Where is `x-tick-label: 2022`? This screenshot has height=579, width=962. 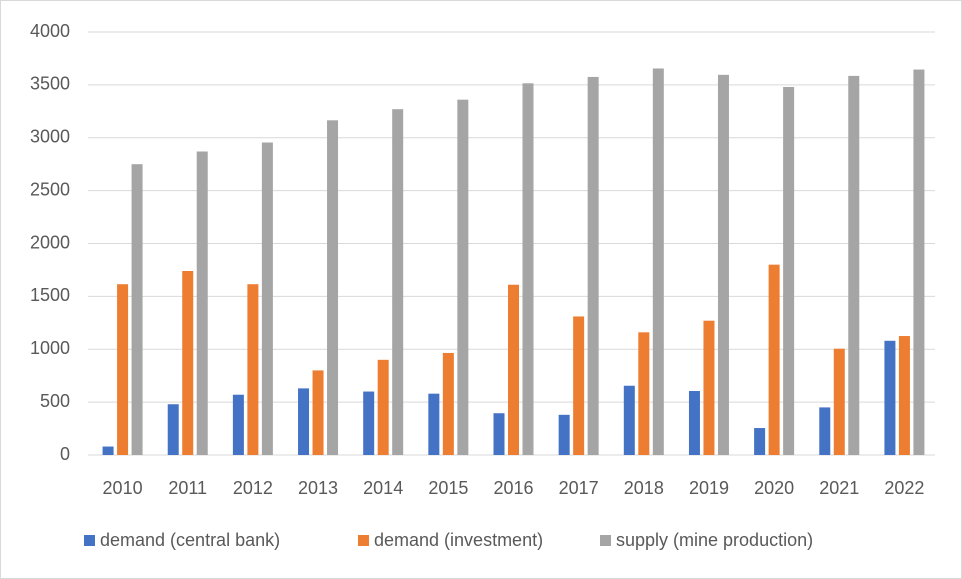 x-tick-label: 2022 is located at coordinates (904, 488).